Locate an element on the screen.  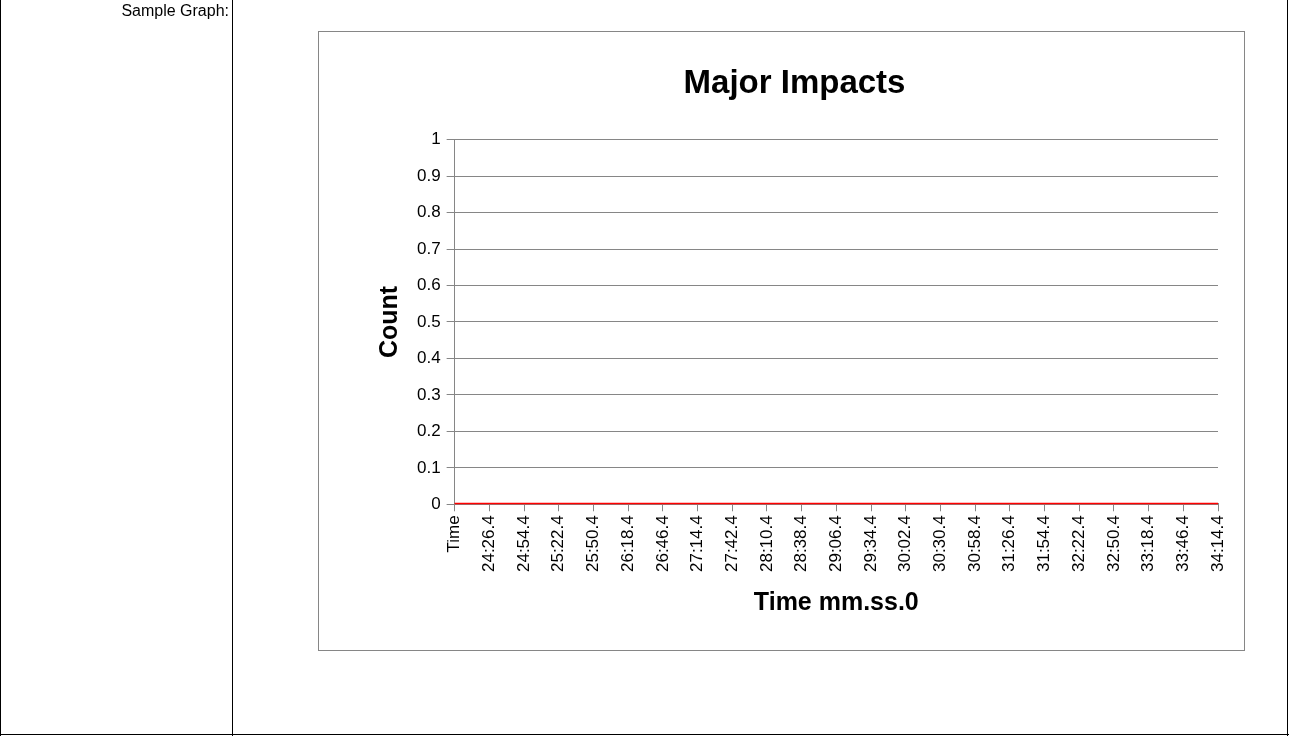
x-tick-label: 33:46.4 is located at coordinates (1182, 544).